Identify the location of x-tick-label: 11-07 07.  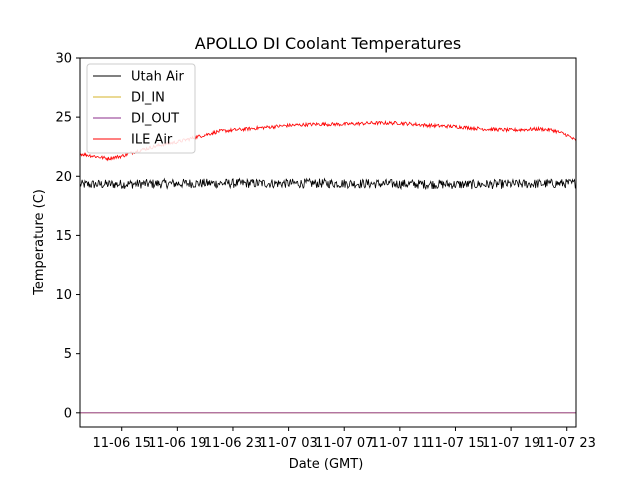
(344, 443).